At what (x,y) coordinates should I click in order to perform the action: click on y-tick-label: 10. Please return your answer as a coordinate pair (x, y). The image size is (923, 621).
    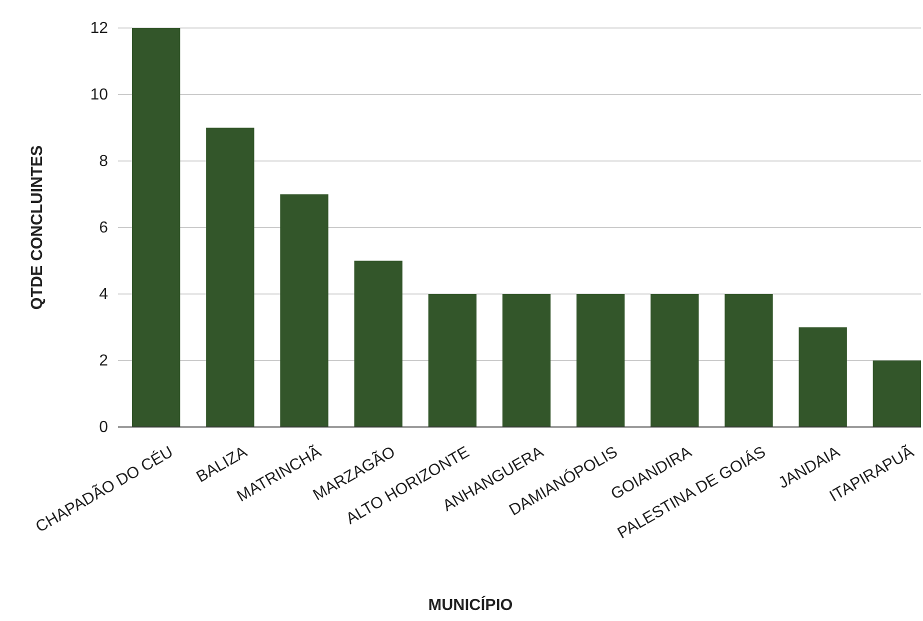
    Looking at the image, I should click on (99, 95).